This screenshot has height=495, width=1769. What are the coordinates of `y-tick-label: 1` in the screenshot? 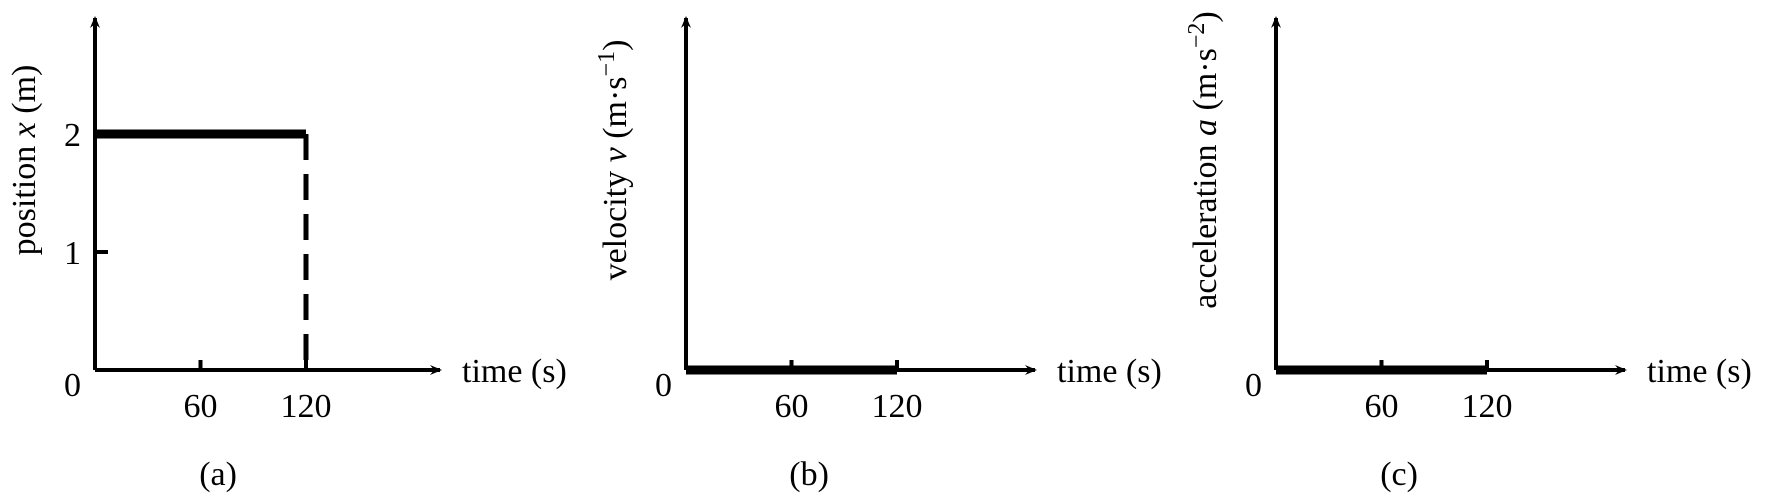 It's located at (72, 253).